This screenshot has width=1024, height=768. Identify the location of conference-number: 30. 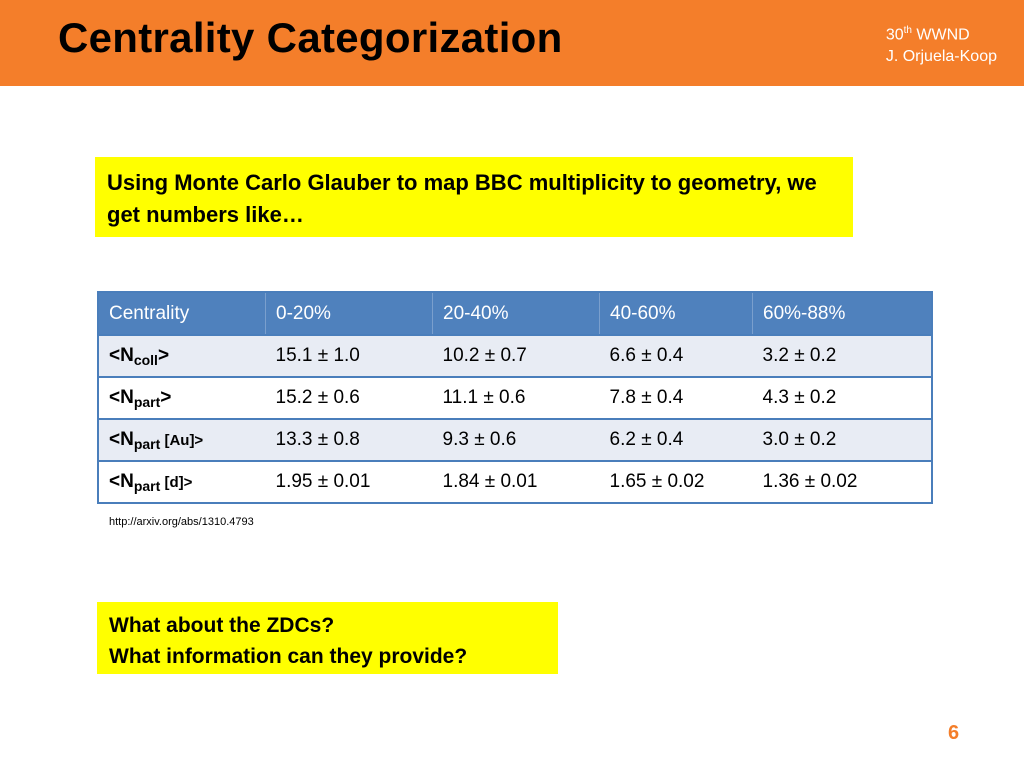
(894, 35).